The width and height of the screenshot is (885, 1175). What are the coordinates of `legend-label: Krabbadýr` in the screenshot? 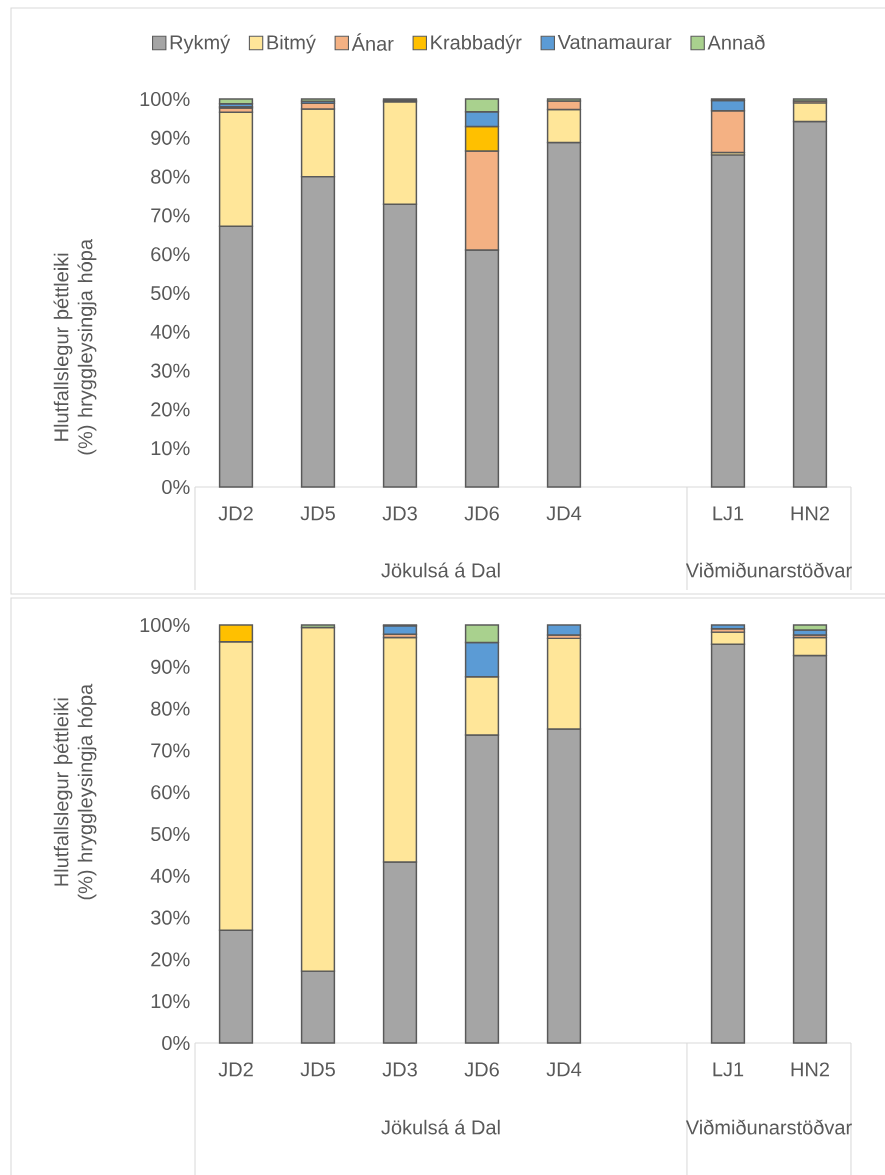 It's located at (476, 44).